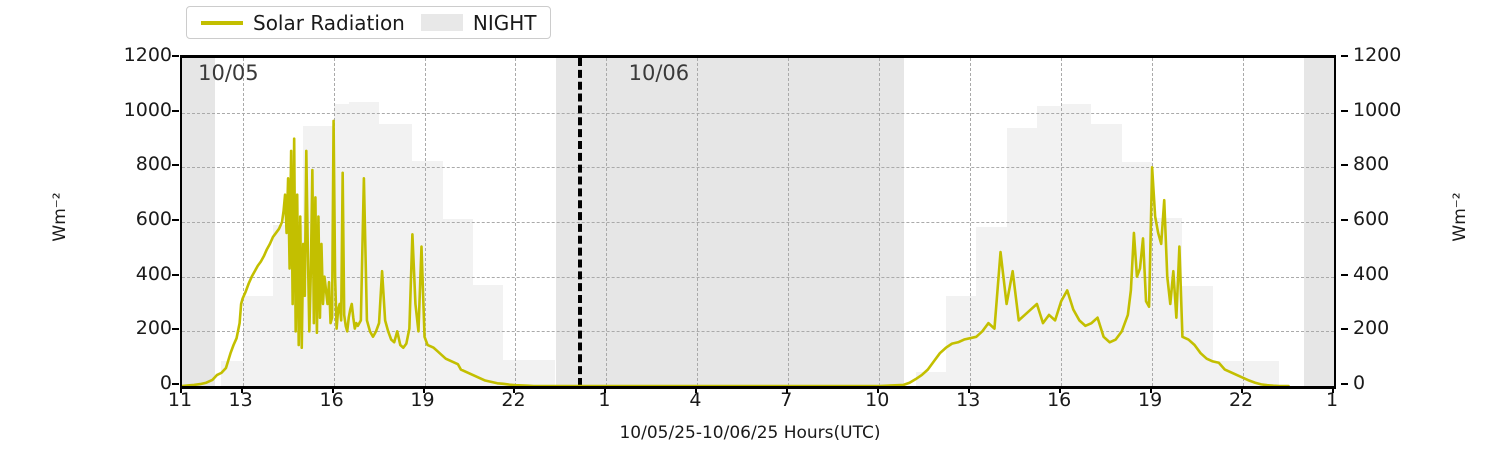  I want to click on y-axis-tick-label-left: 800, so click(153, 164).